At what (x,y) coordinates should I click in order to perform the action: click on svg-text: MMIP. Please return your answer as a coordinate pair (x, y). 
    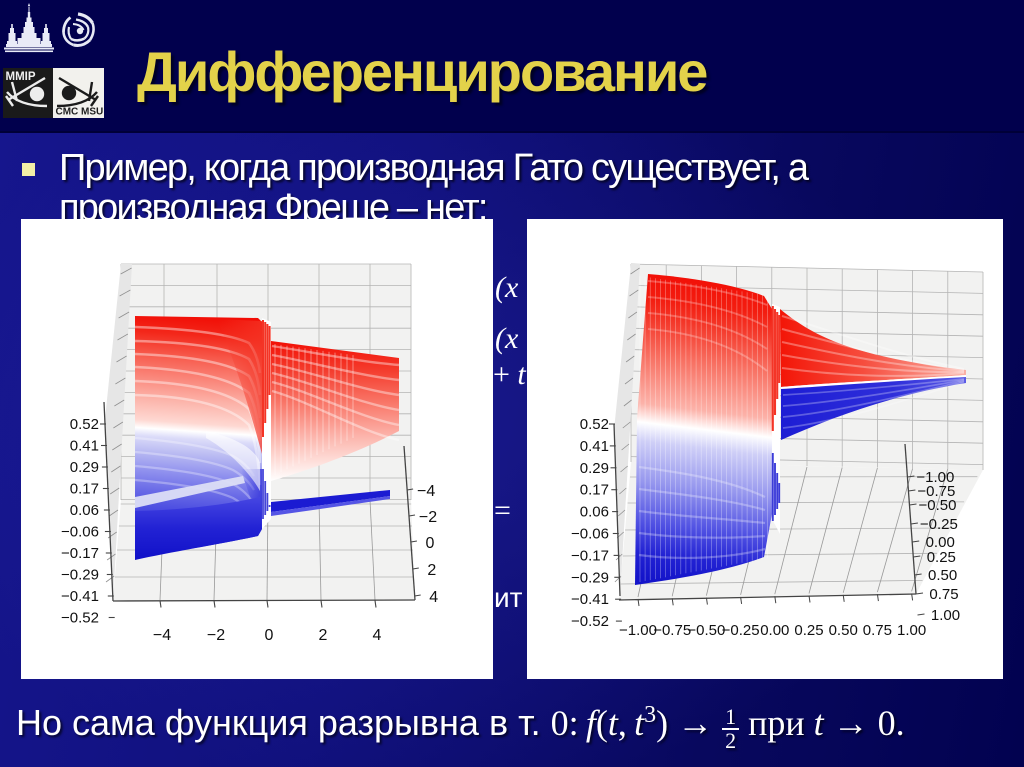
    Looking at the image, I should click on (21, 77).